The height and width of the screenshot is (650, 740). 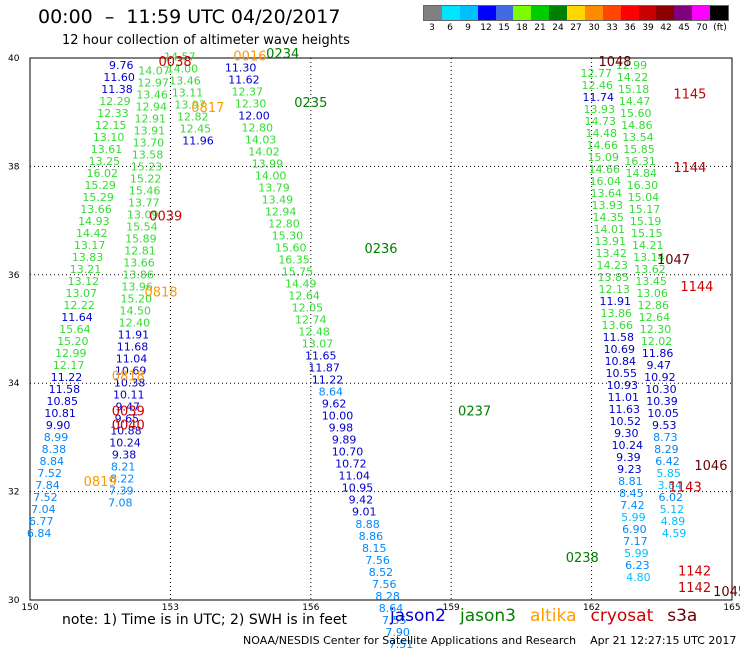 I want to click on wave-height-value: 7.90, so click(x=397, y=632).